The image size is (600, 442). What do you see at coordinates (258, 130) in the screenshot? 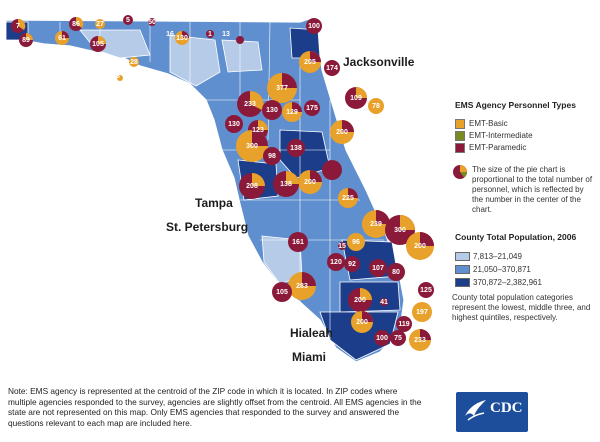
I see `agency-label: 123` at bounding box center [258, 130].